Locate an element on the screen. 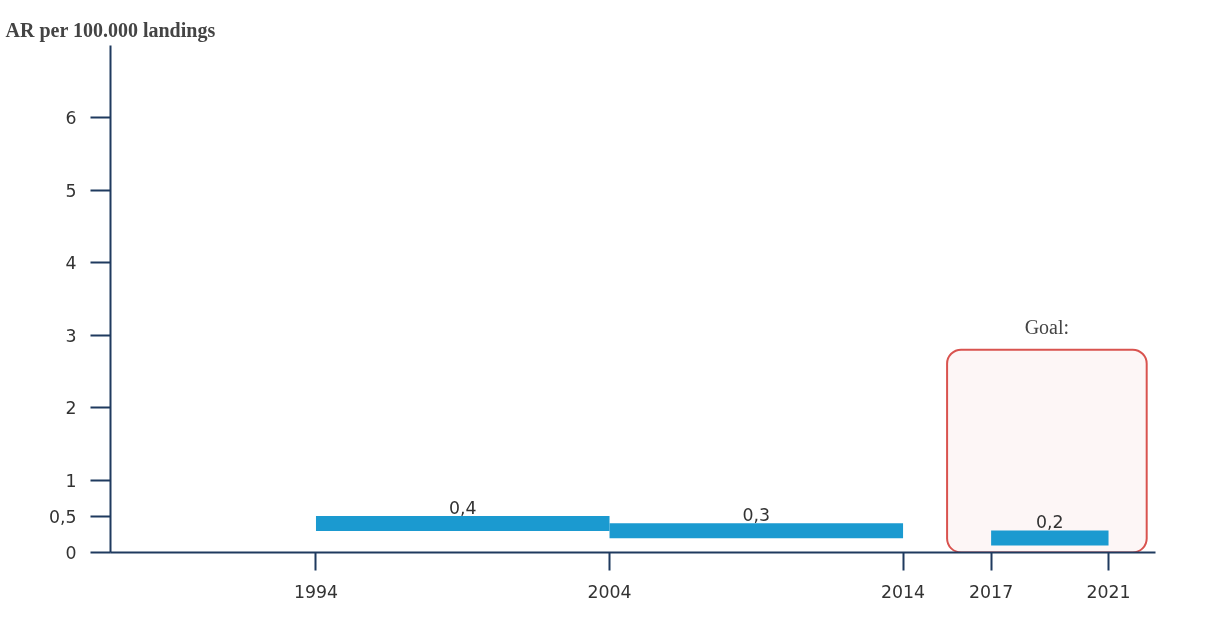  x-tick-label: 2014 is located at coordinates (903, 591).